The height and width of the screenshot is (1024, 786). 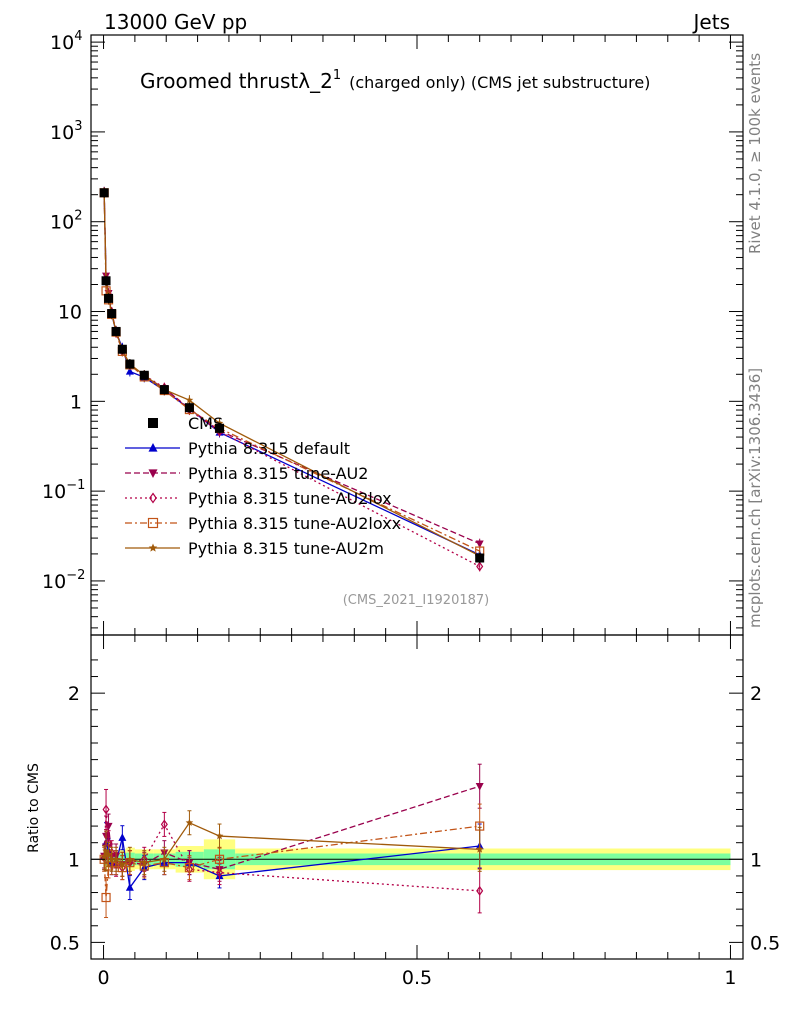 I want to click on ratio-y-axis-label: Ratio to CMS, so click(x=34, y=808).